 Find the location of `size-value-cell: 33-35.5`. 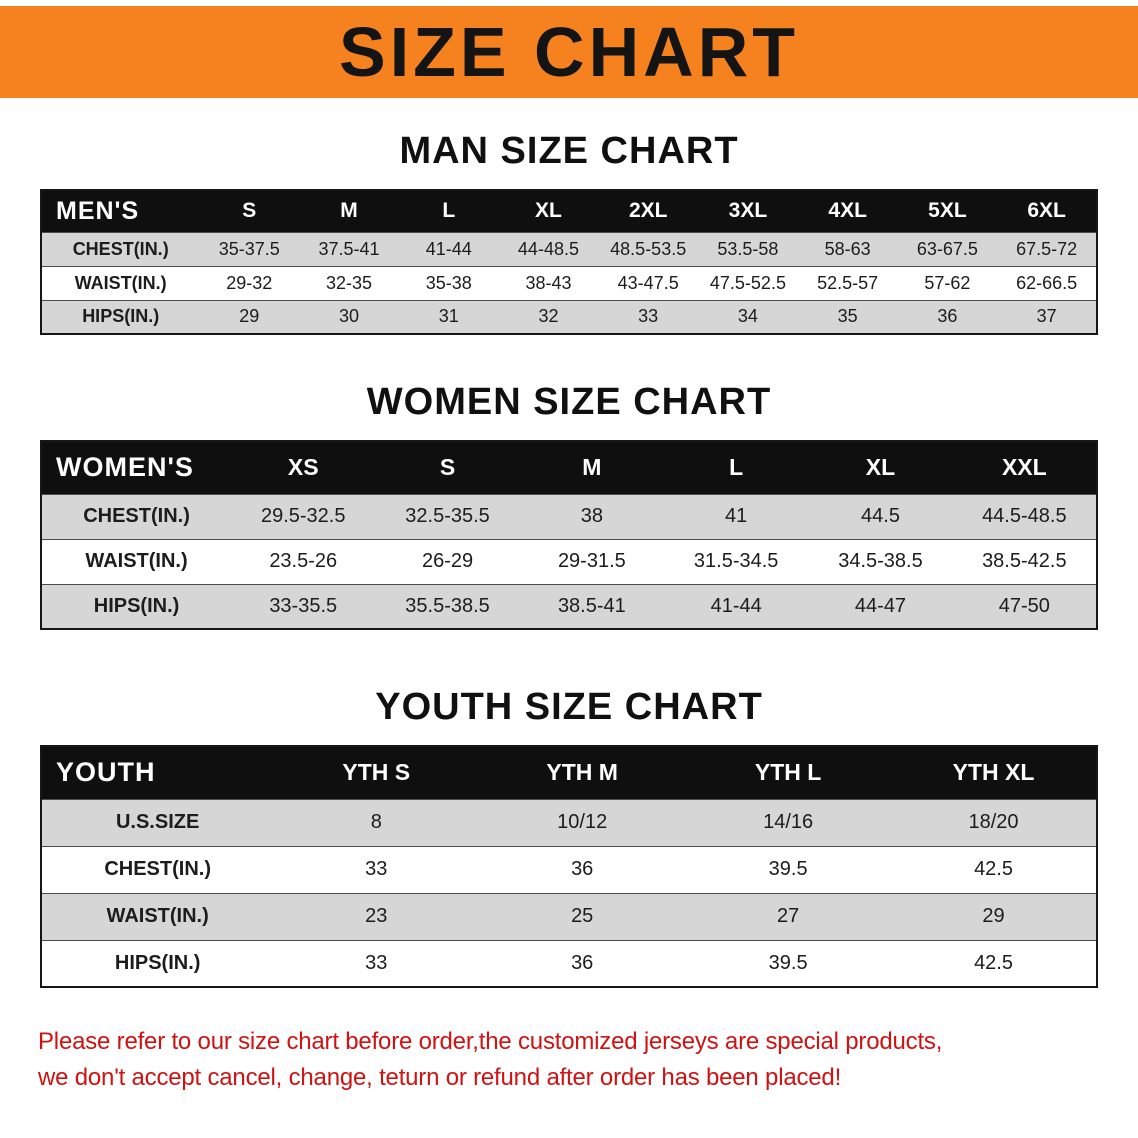

size-value-cell: 33-35.5 is located at coordinates (303, 606).